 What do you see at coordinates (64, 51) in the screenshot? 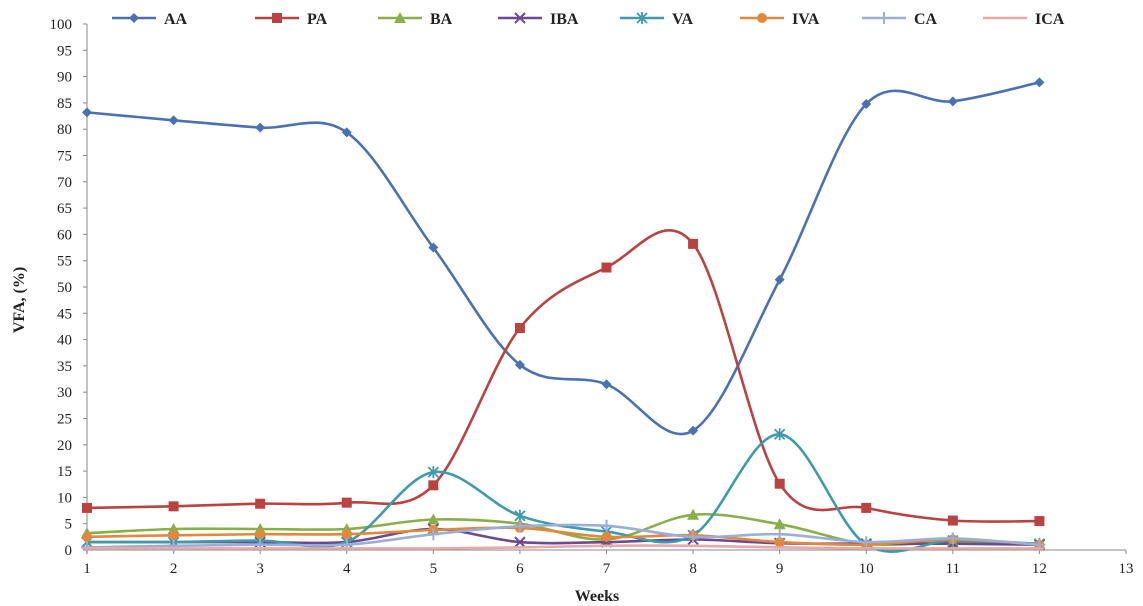
I see `y-tick-label: 95` at bounding box center [64, 51].